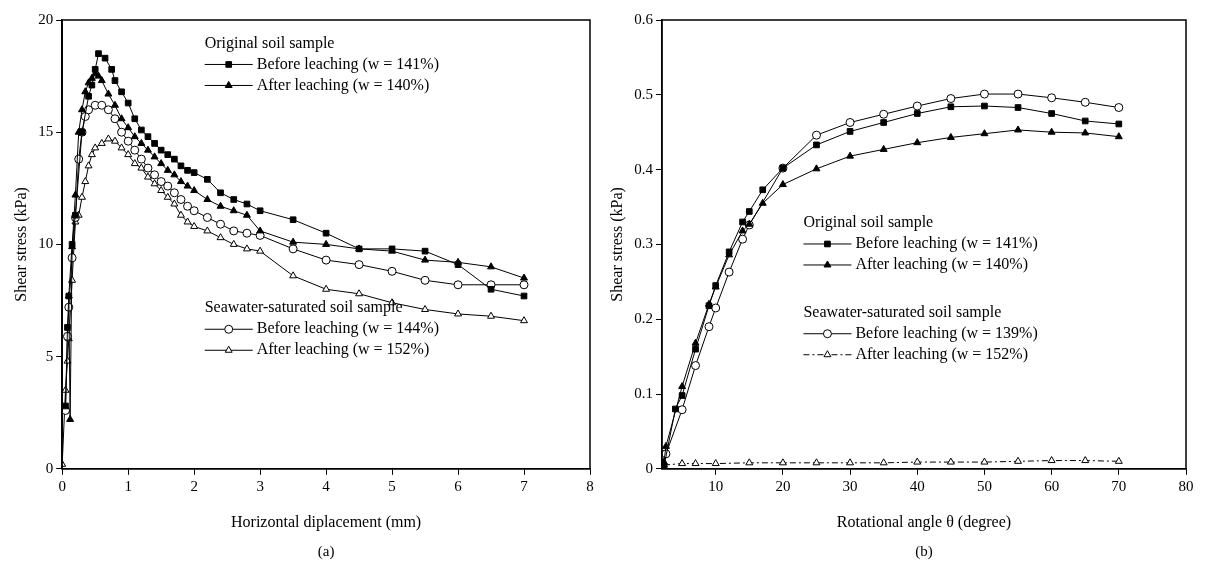 Image resolution: width=1208 pixels, height=570 pixels. Describe the element at coordinates (716, 485) in the screenshot. I see `x-tick-label: 10` at that location.